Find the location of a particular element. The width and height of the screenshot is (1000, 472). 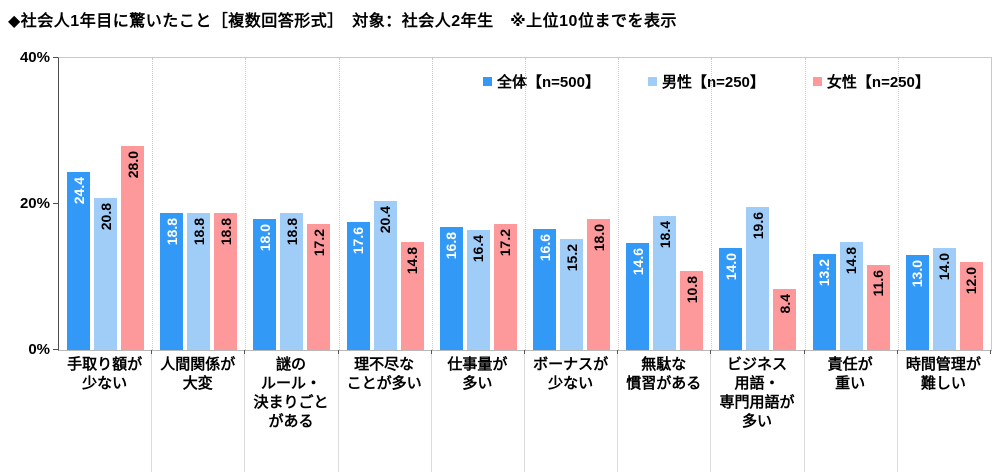

bar-value-text: 16.6 is located at coordinates (544, 247).